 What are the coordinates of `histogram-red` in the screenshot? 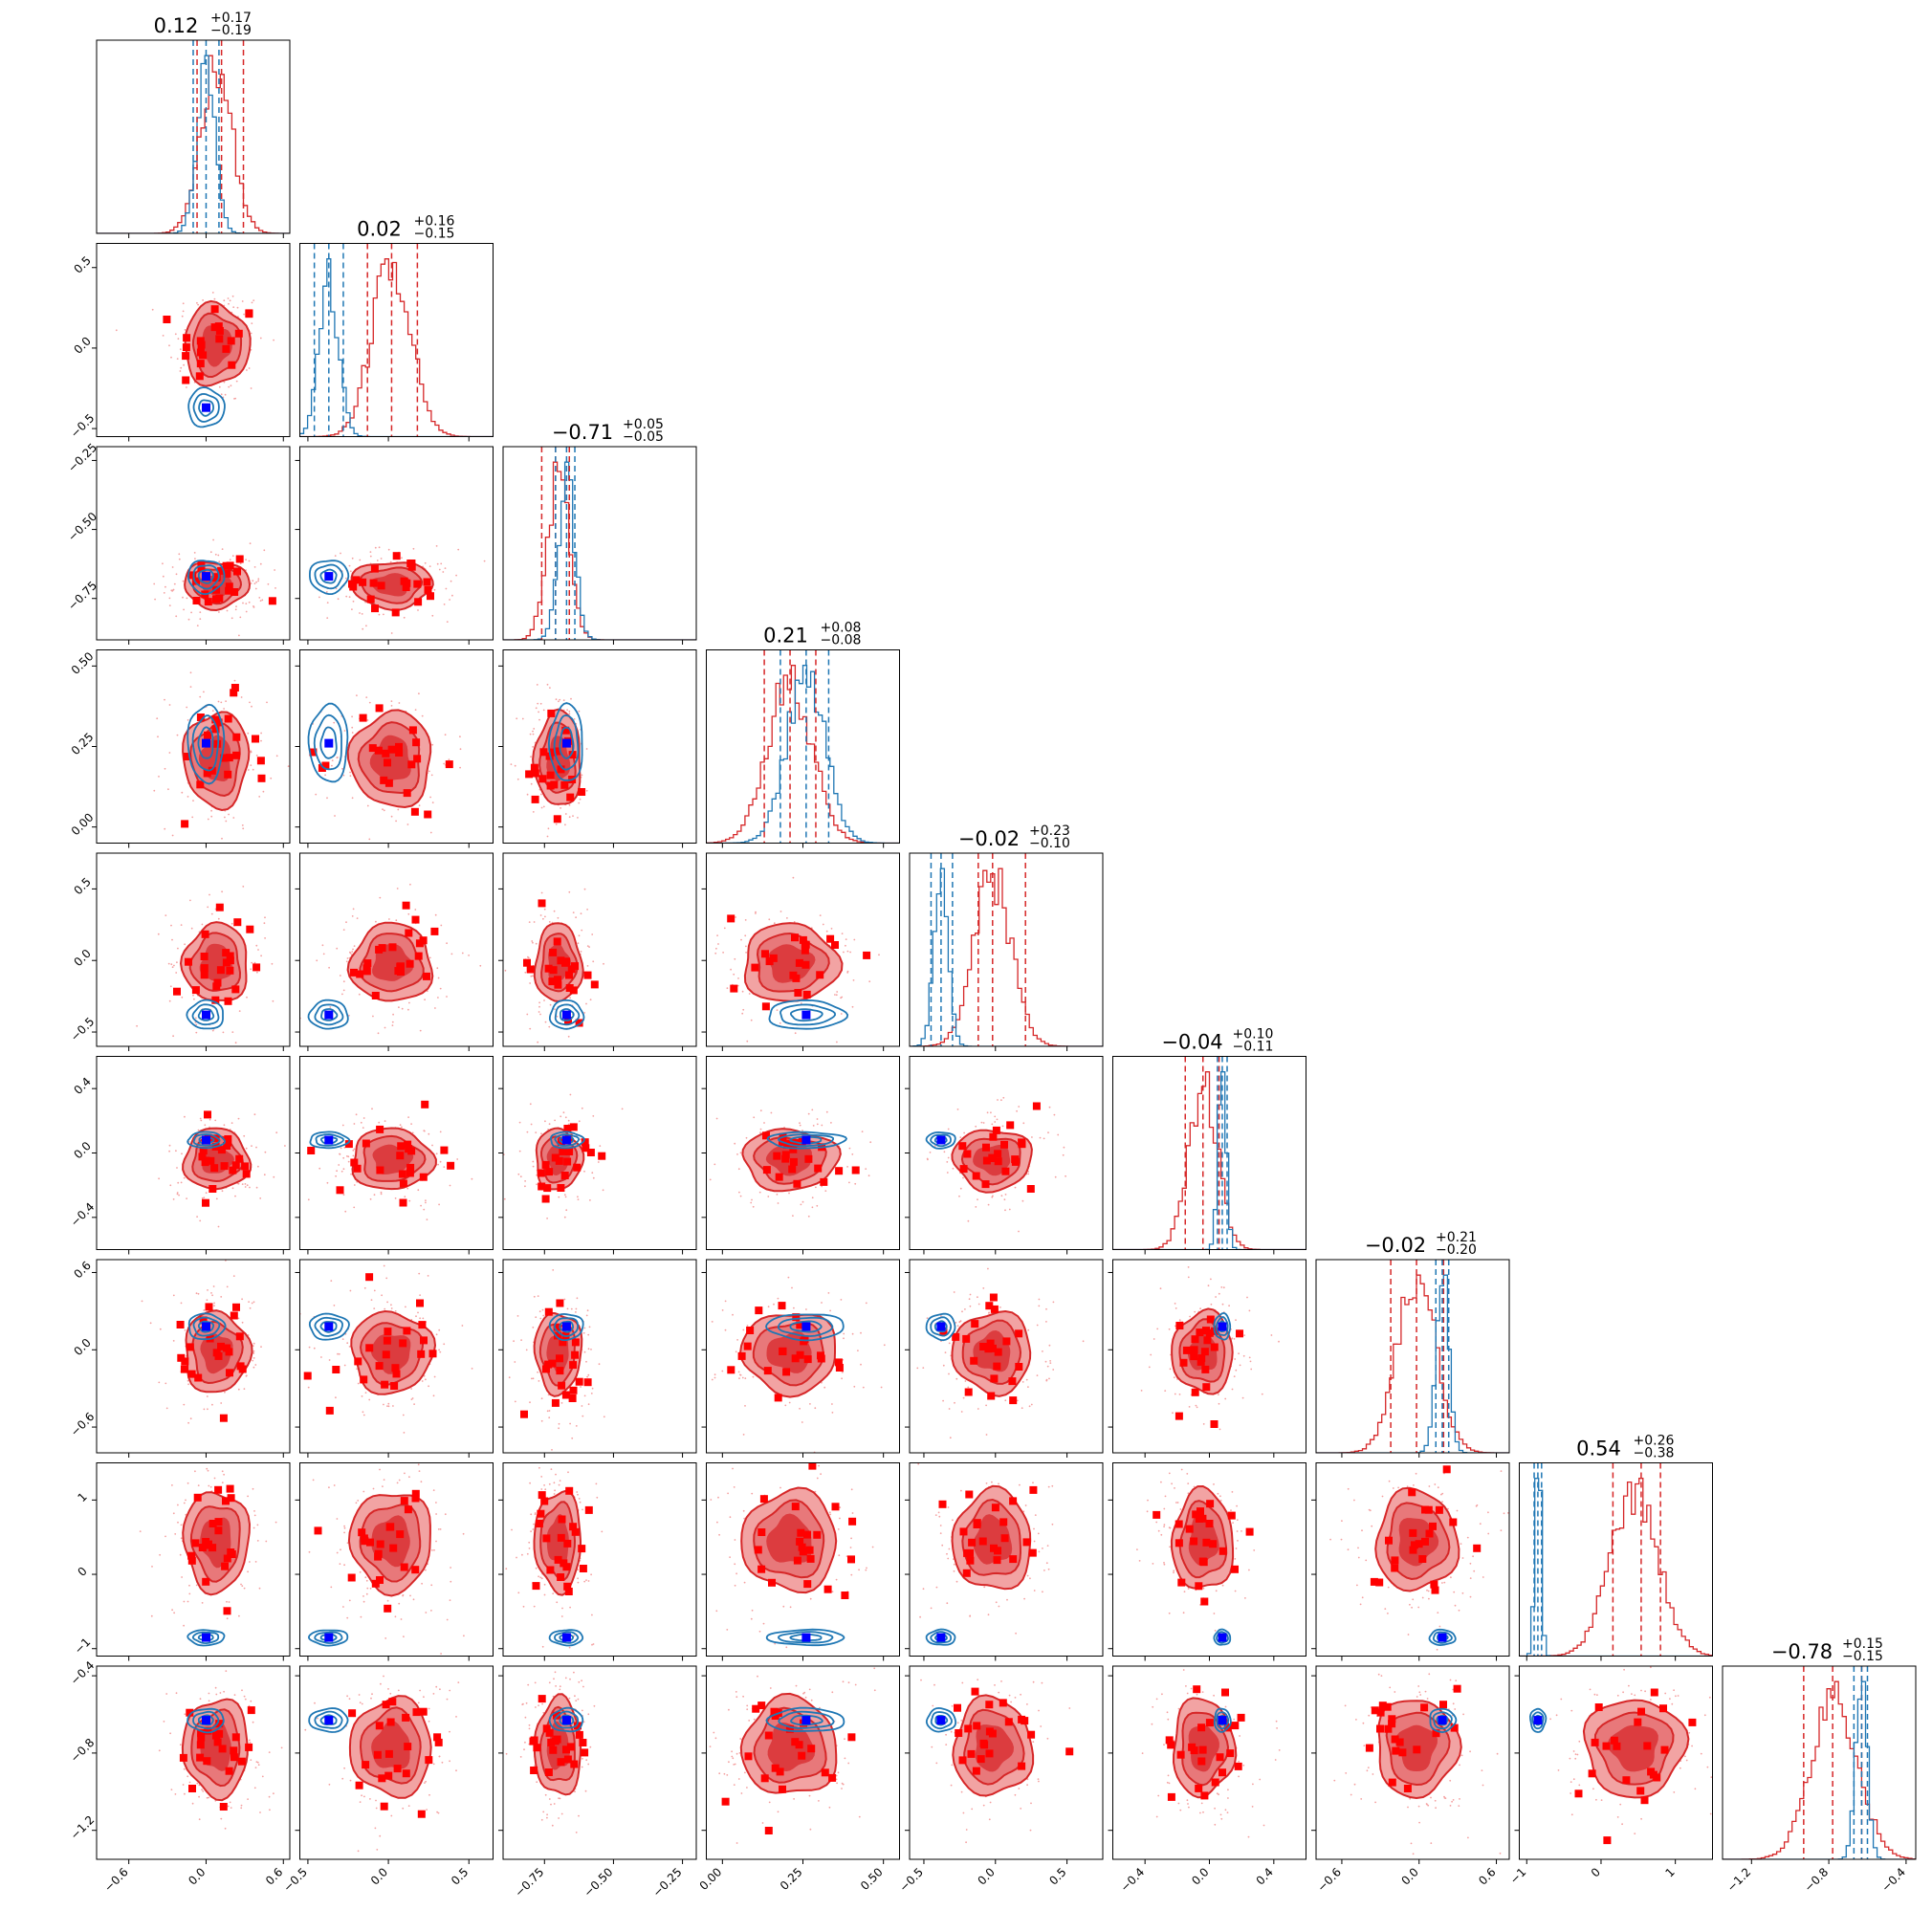 It's located at (803, 754).